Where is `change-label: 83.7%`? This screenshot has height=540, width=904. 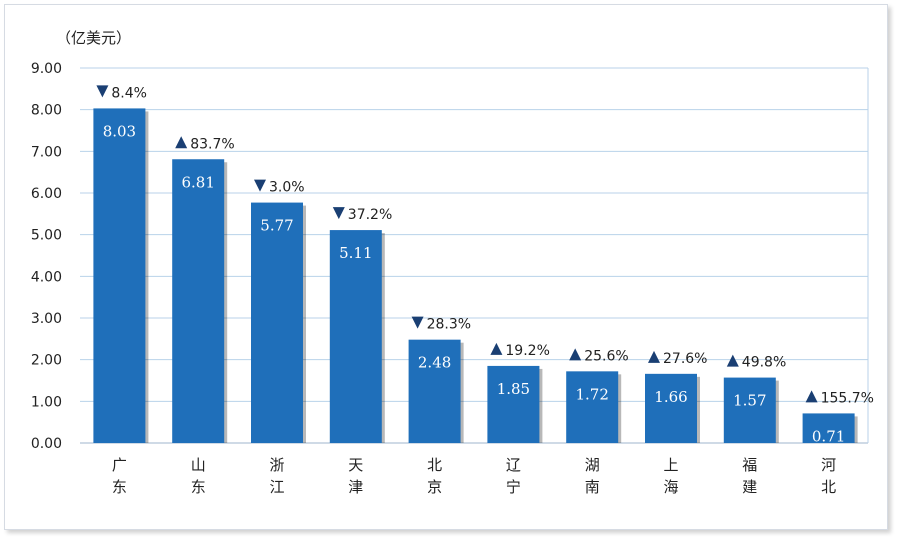
change-label: 83.7% is located at coordinates (212, 144).